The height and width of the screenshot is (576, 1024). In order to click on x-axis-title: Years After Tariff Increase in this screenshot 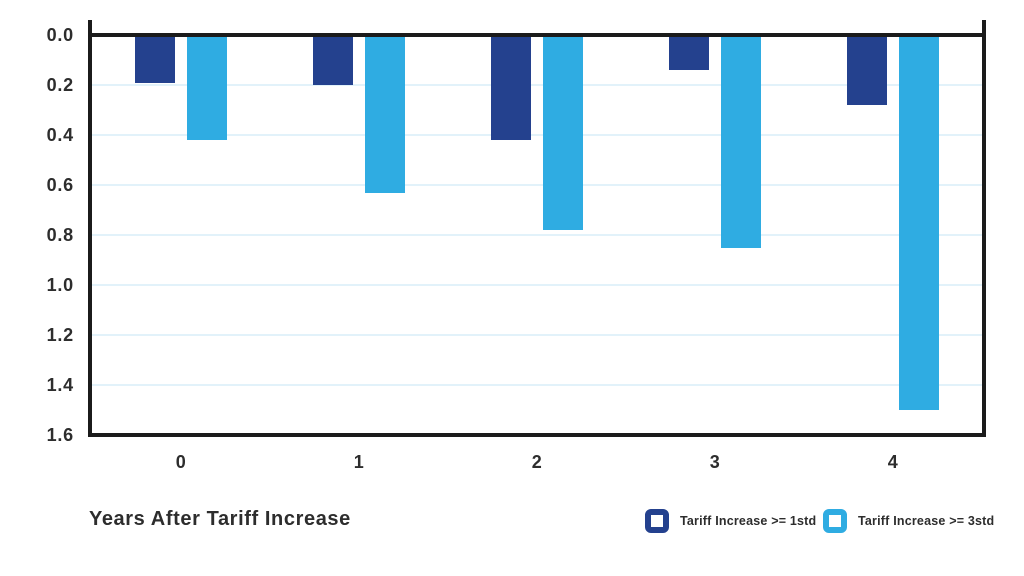, I will do `click(220, 519)`.